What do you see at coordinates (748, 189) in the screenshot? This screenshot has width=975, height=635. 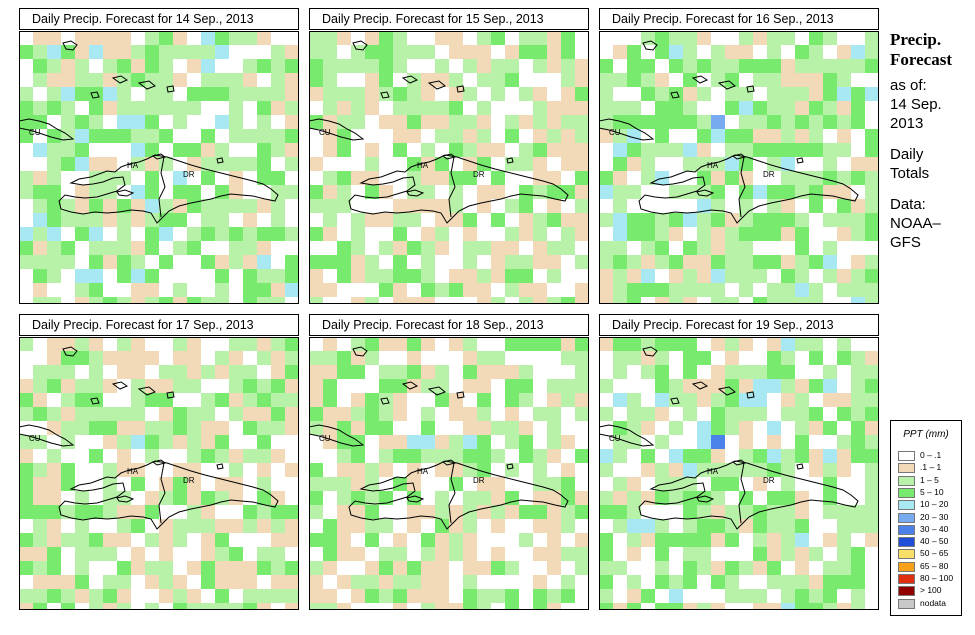 I see `coastline-hispaniola` at bounding box center [748, 189].